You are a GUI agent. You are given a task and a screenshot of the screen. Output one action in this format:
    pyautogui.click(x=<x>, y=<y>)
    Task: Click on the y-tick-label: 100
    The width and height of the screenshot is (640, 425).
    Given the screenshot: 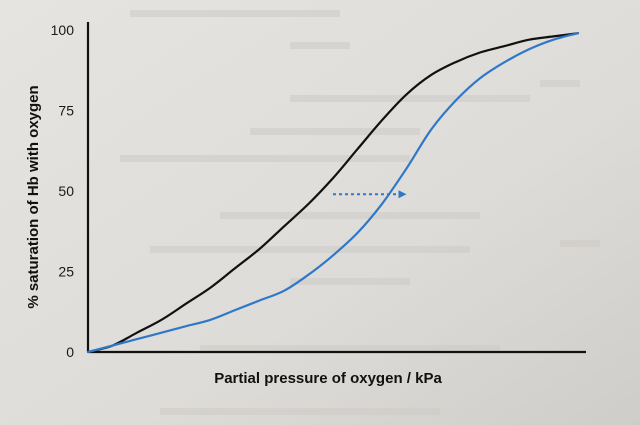 What is the action you would take?
    pyautogui.click(x=63, y=30)
    